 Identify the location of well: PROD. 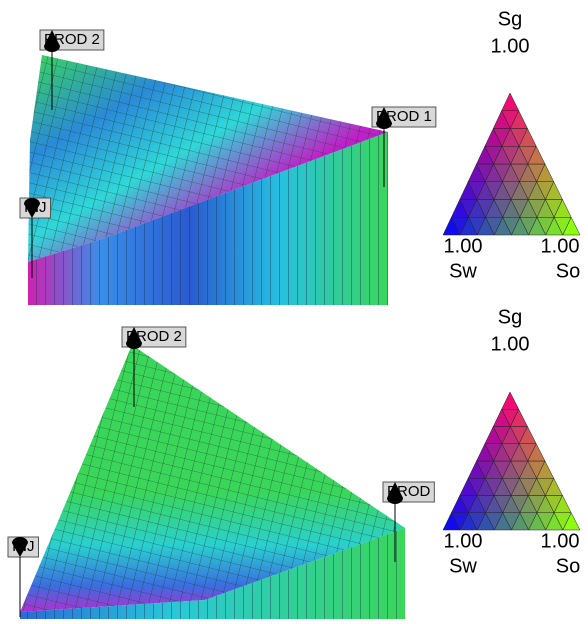
(408, 521).